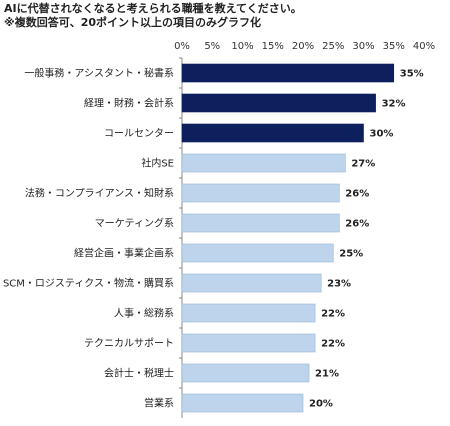 This screenshot has height=426, width=450. Describe the element at coordinates (99, 193) in the screenshot. I see `category-label: 法務・コンプライアンス・知財系` at that location.